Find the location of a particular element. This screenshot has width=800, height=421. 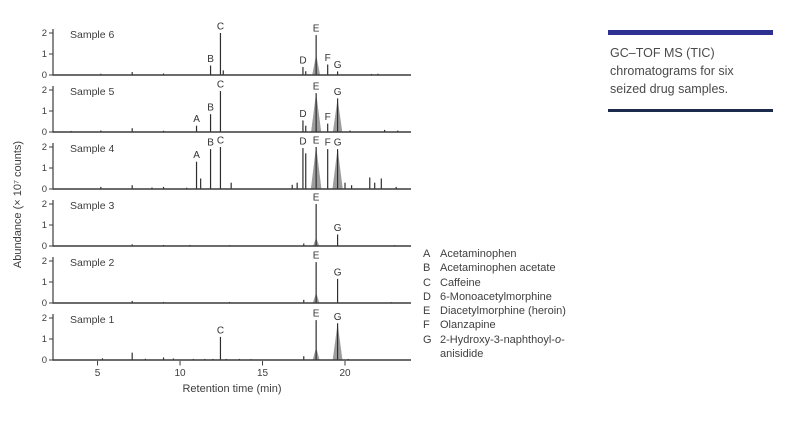

sample-label: Sample 4 is located at coordinates (92, 149).